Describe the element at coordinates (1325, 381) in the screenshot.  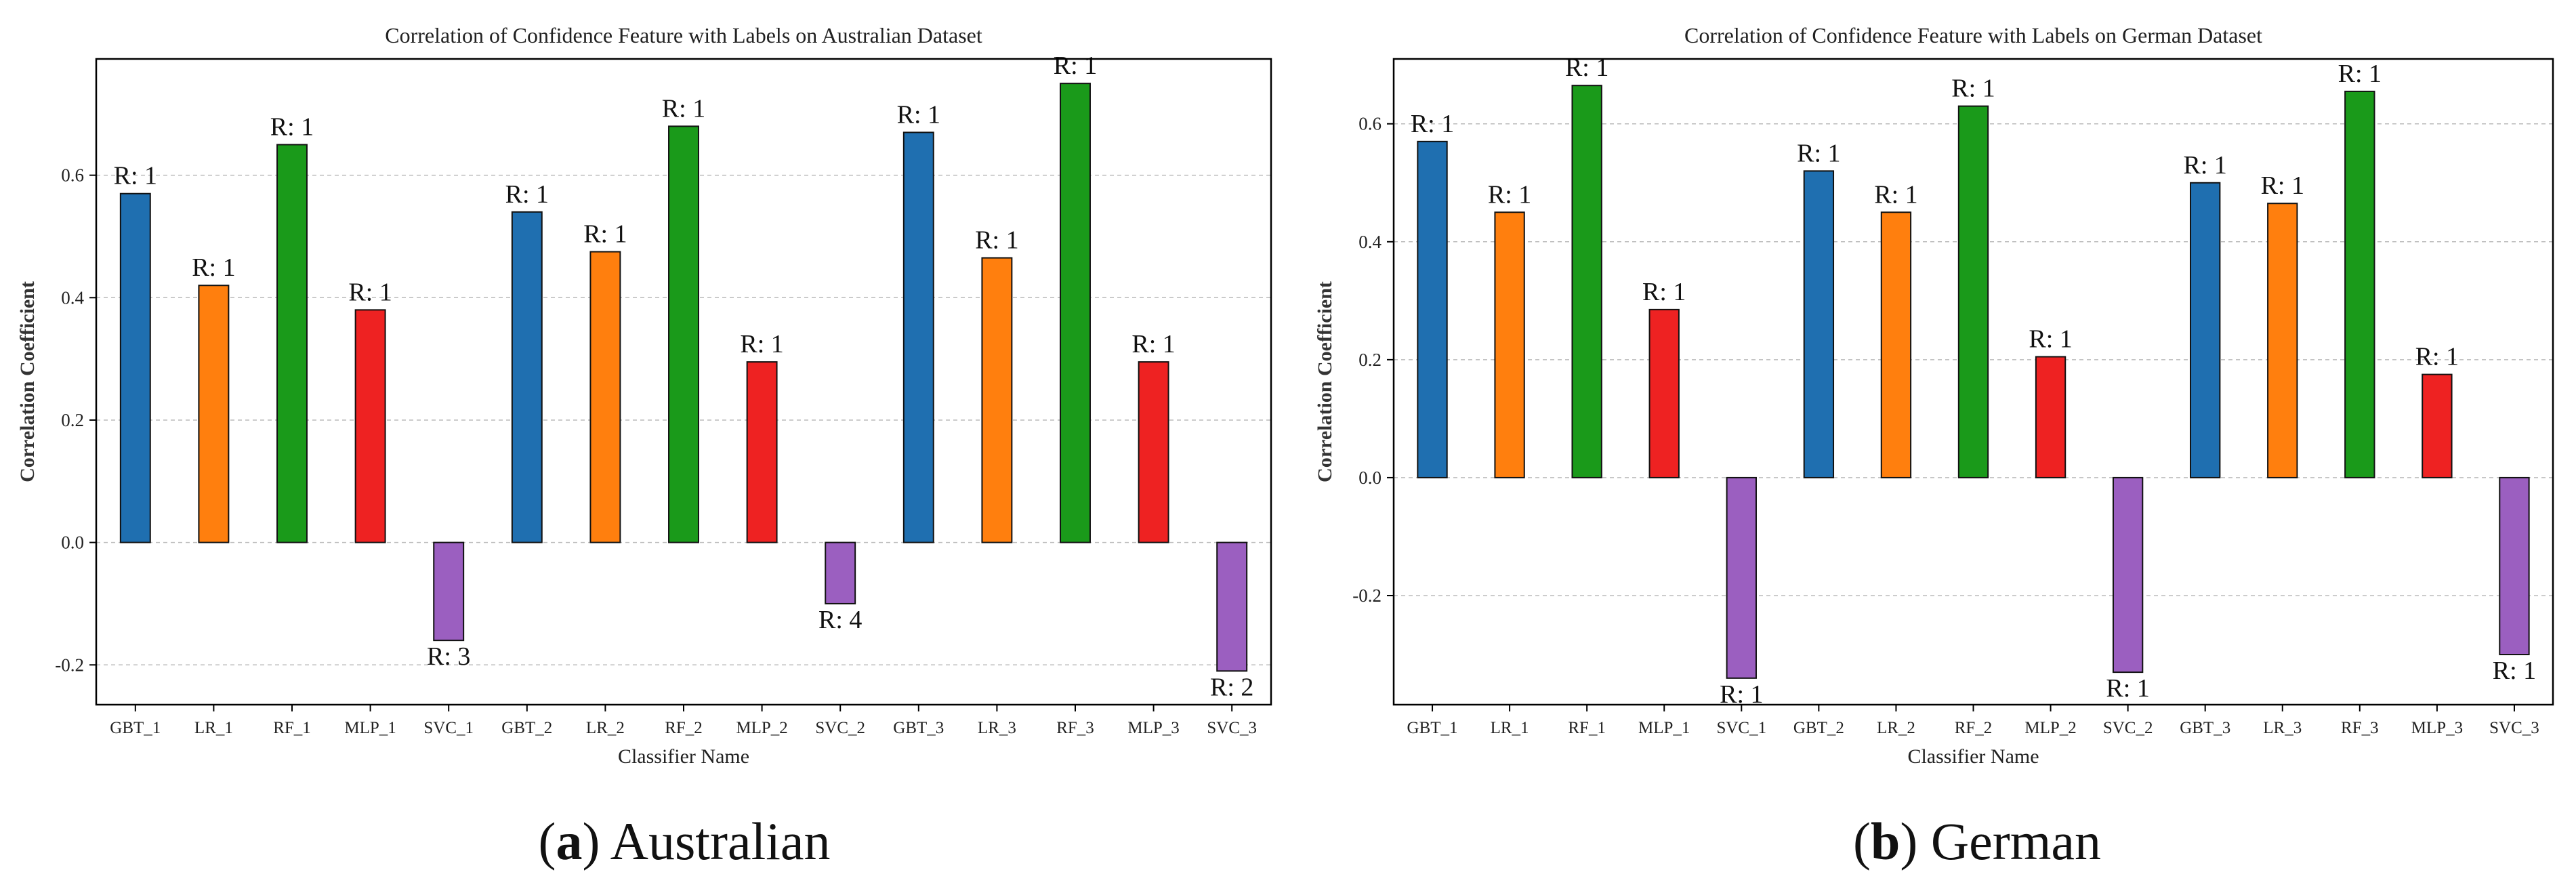
I see `y-axis-label: Correlation Coefficient` at that location.